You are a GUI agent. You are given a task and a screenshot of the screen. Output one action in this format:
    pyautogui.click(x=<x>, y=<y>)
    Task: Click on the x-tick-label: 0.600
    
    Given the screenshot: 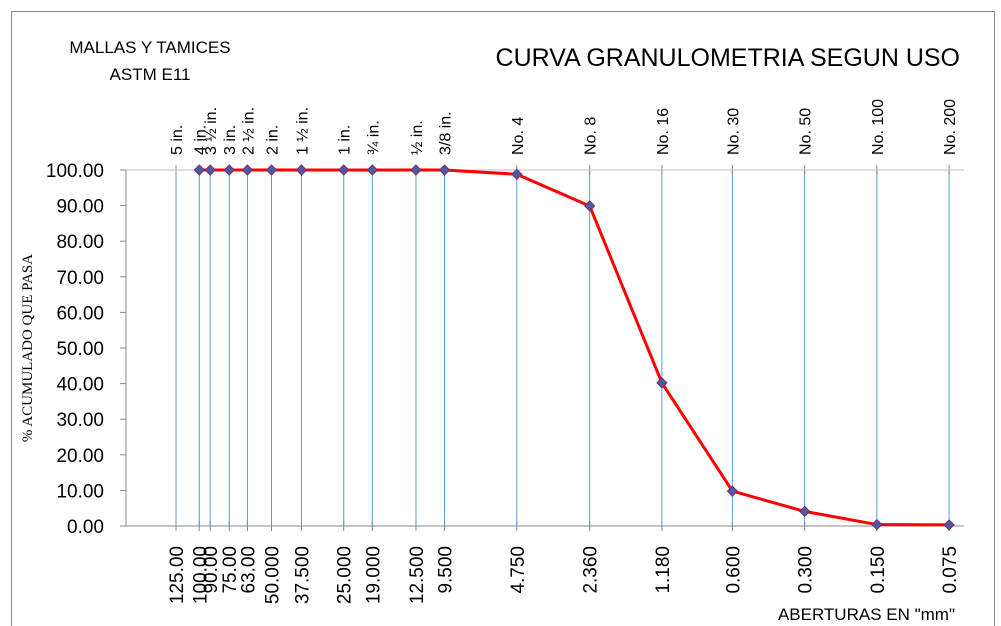 What is the action you would take?
    pyautogui.click(x=733, y=570)
    